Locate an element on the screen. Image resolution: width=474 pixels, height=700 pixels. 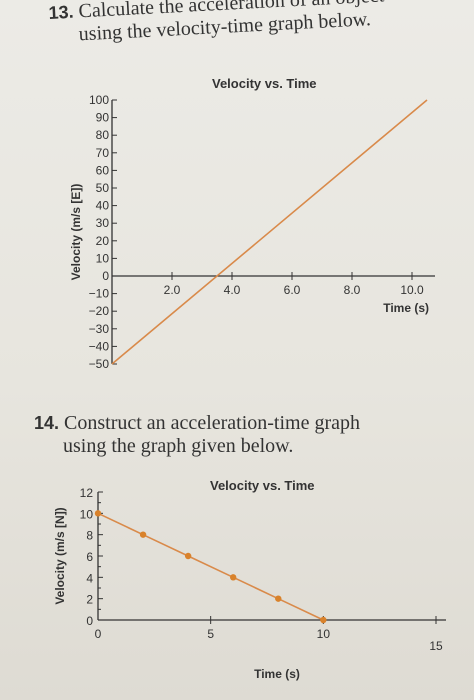
problem-14-line-2: using the graph given below. is located at coordinates (178, 446).